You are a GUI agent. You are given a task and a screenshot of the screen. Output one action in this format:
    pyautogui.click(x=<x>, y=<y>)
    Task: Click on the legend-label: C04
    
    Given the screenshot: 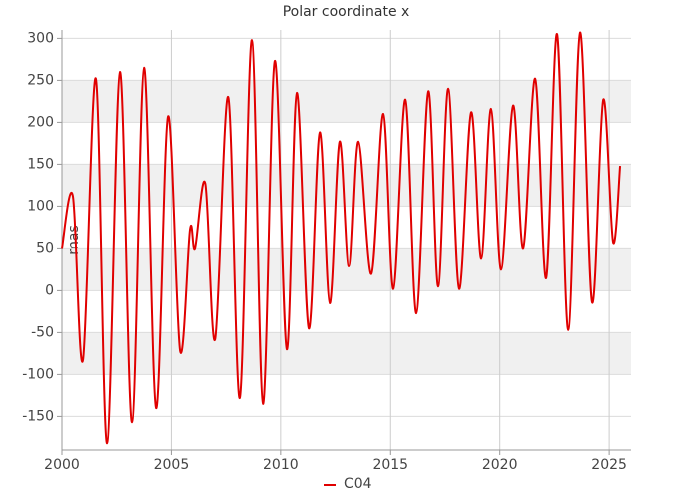 What is the action you would take?
    pyautogui.click(x=358, y=484)
    